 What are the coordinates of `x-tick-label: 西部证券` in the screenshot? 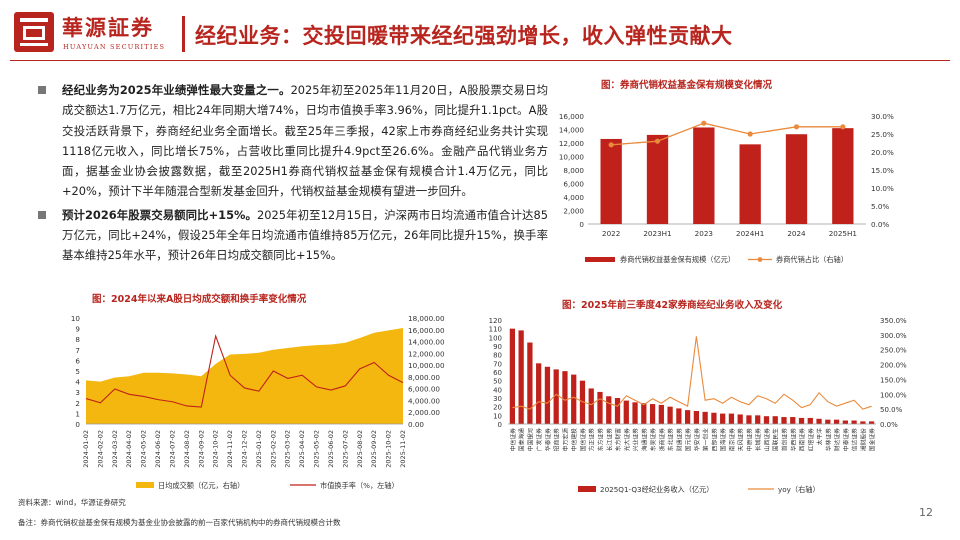 It's located at (714, 439).